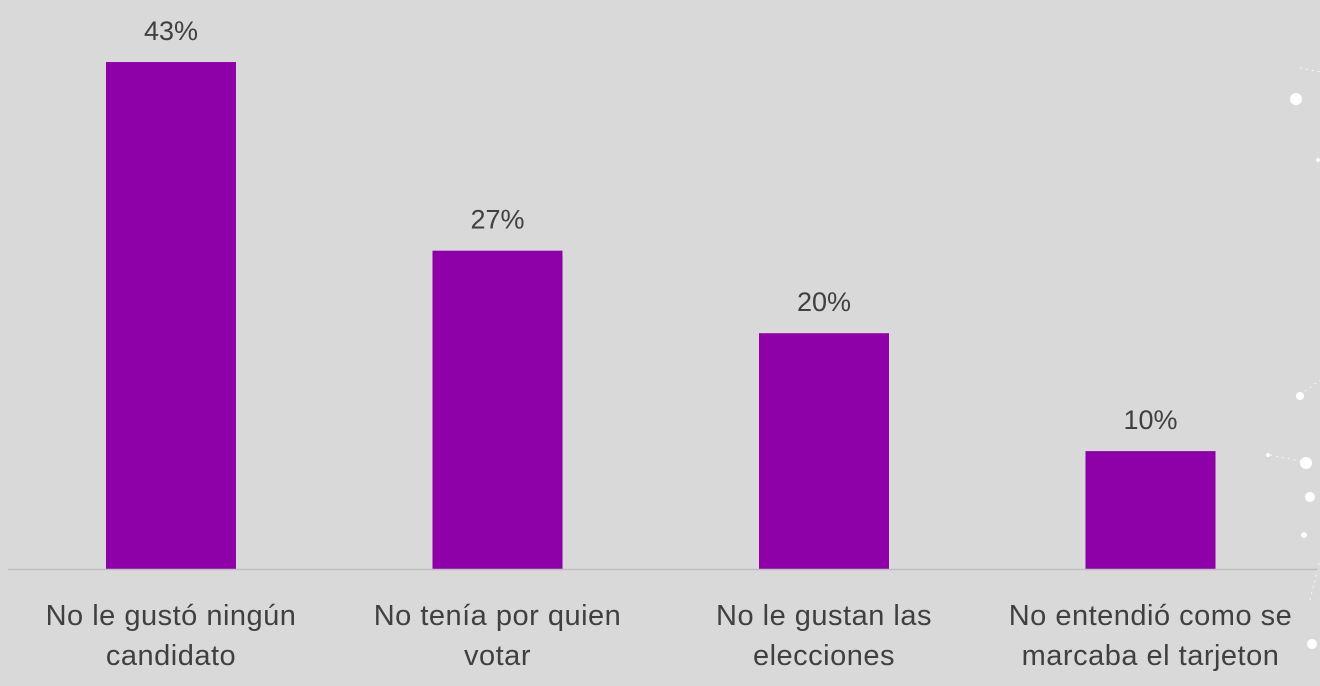 The width and height of the screenshot is (1320, 686). I want to click on data-label: 27%, so click(497, 220).